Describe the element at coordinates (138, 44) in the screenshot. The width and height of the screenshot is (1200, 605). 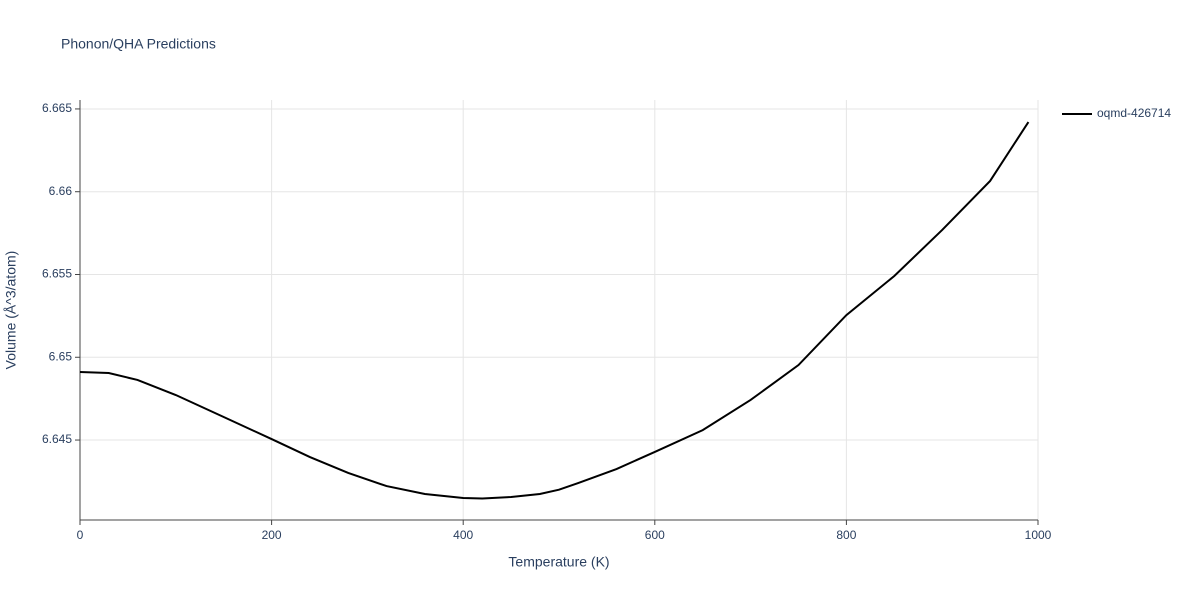
I see `chart-title: Phonon/QHA Predictions` at that location.